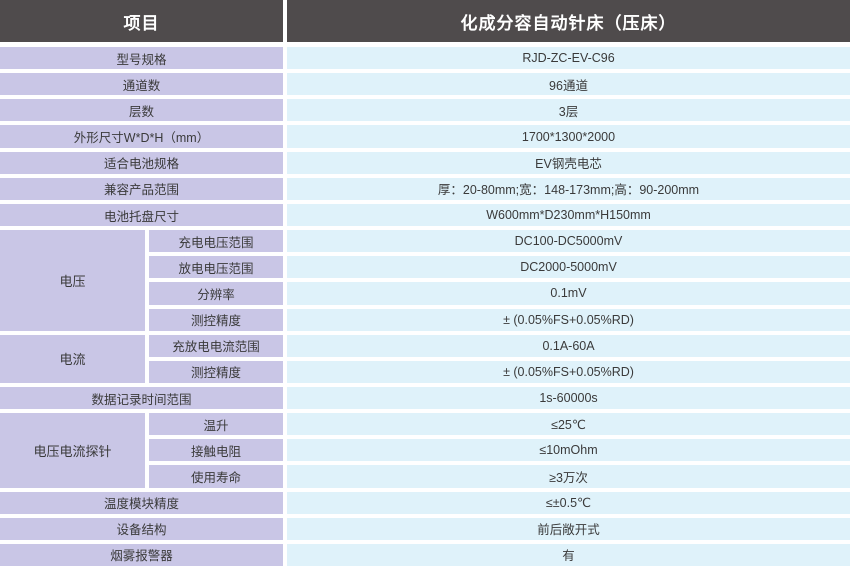 This screenshot has height=566, width=852. What do you see at coordinates (568, 293) in the screenshot?
I see `spec-value: 0.1mV` at bounding box center [568, 293].